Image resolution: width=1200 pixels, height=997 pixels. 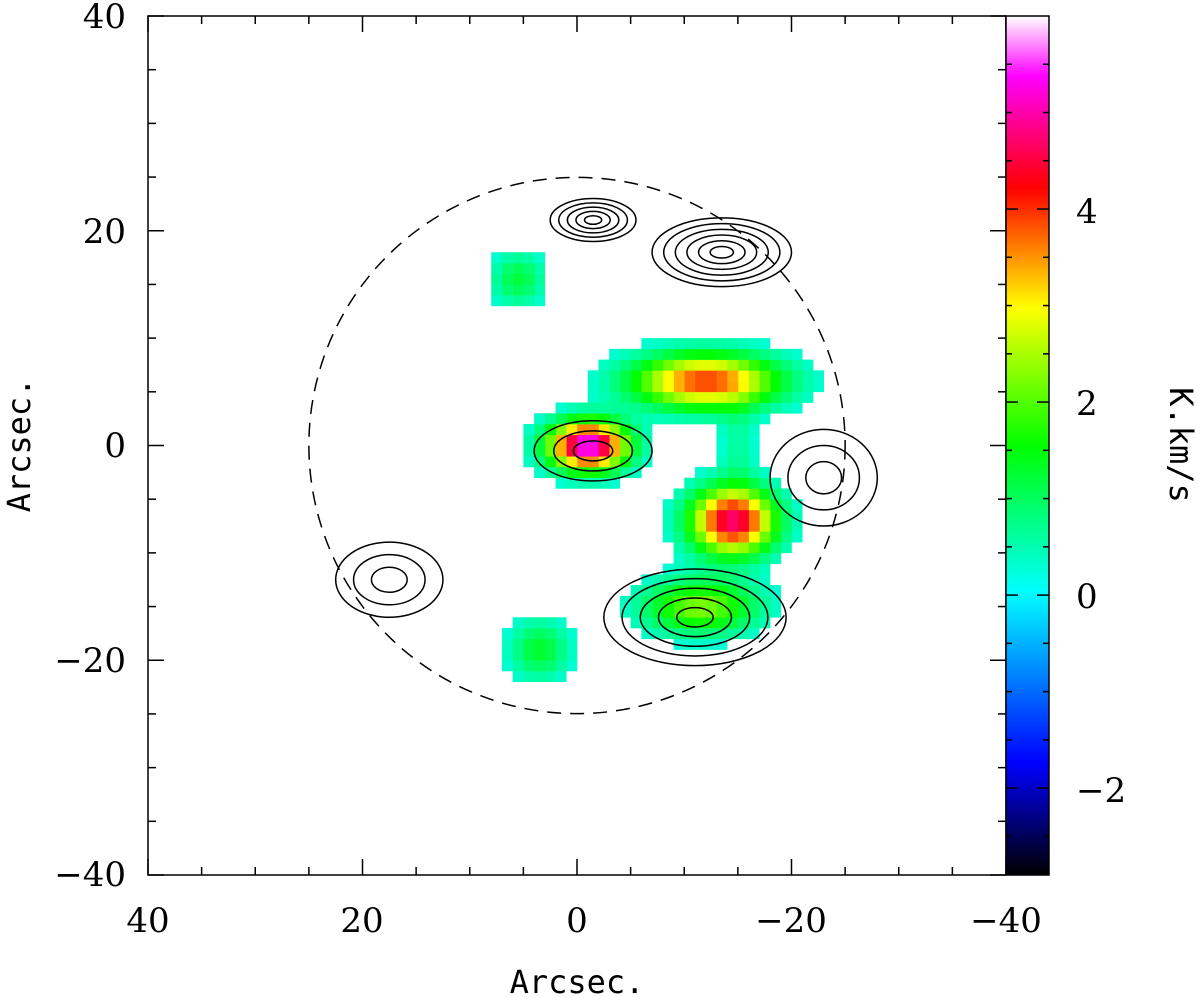 What do you see at coordinates (361, 921) in the screenshot?
I see `x-tick-label: 20` at bounding box center [361, 921].